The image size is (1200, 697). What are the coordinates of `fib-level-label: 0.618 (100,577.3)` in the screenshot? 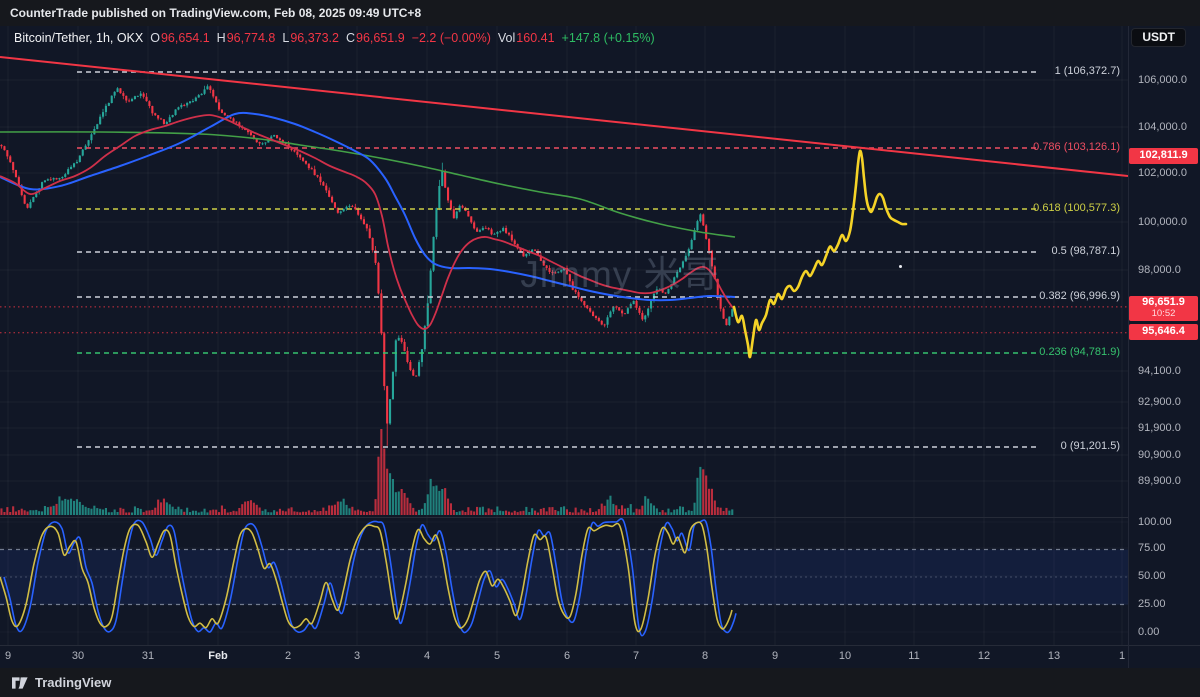 It's located at (1076, 208).